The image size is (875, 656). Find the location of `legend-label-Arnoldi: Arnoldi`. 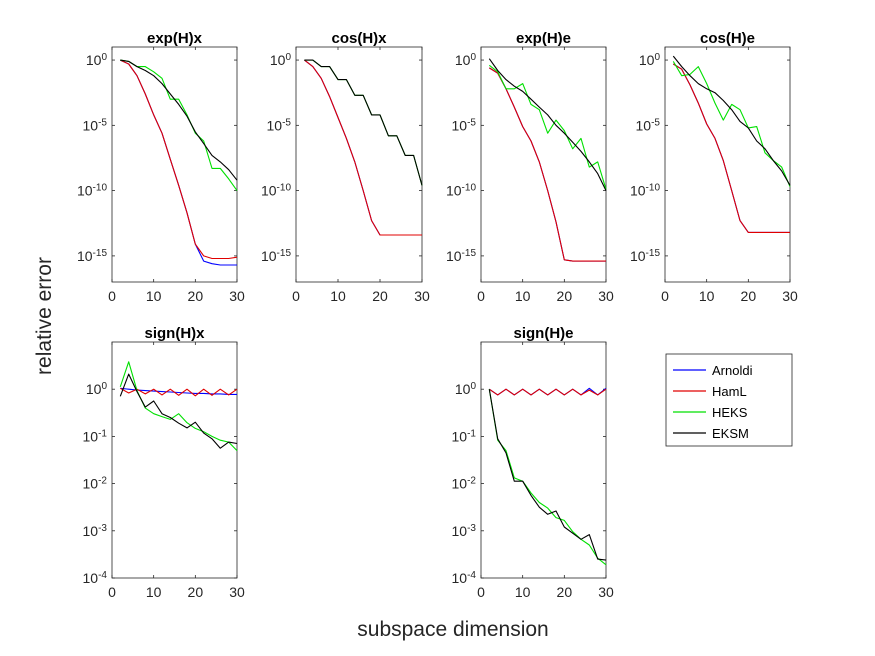

legend-label-Arnoldi: Arnoldi is located at coordinates (732, 370).